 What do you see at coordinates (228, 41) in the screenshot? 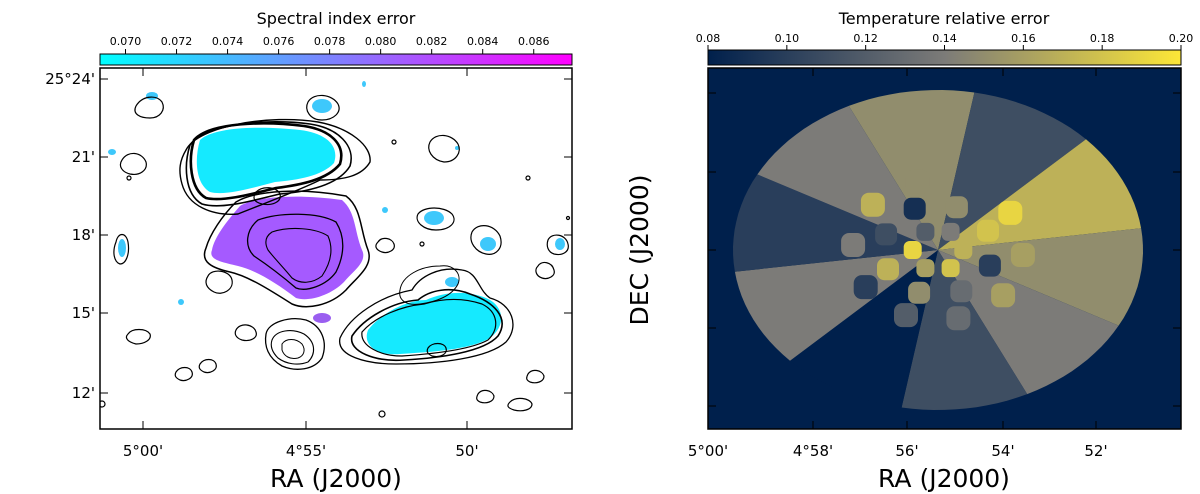
I see `left-cbar-ticklabel: 0.074` at bounding box center [228, 41].